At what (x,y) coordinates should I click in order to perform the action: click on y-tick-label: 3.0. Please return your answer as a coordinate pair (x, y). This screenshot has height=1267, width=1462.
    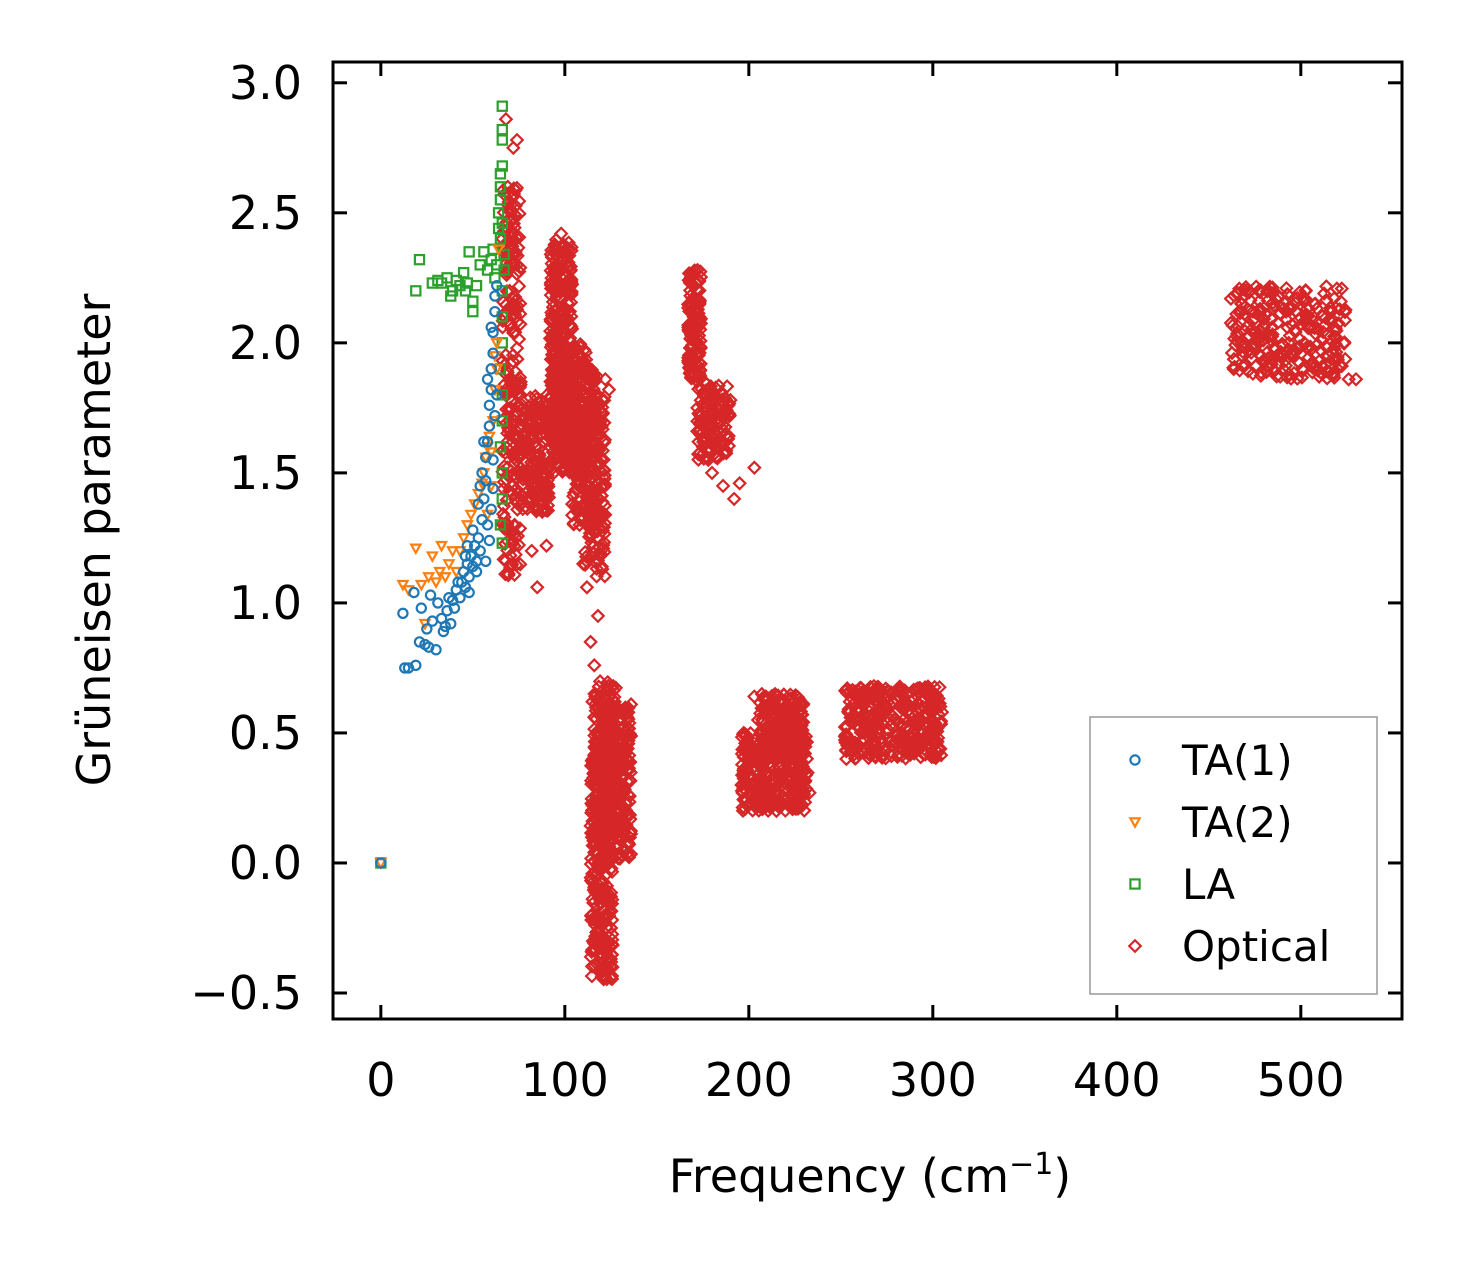
    Looking at the image, I should click on (265, 83).